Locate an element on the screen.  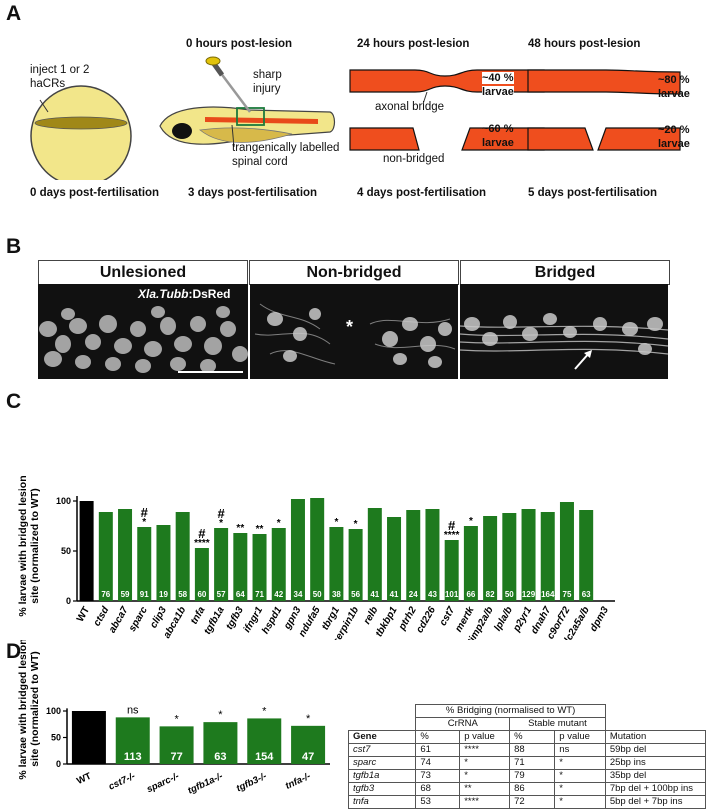
x-tick-label: cst7-/- is located at coordinates (122, 782).